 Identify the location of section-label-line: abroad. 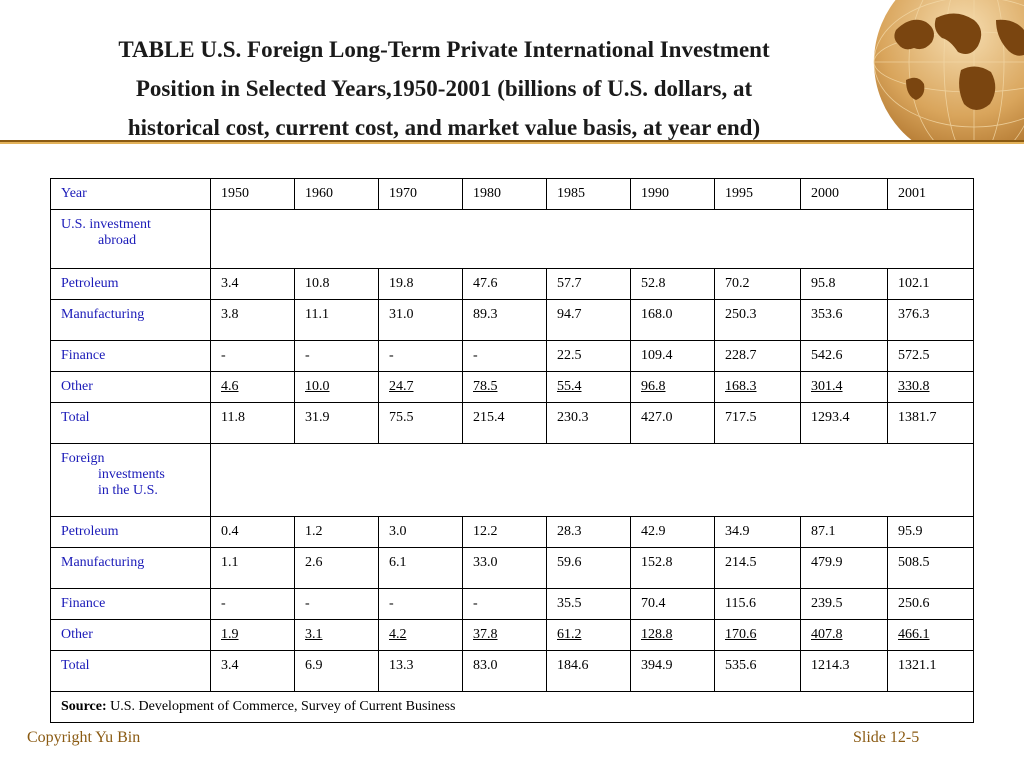
(117, 240).